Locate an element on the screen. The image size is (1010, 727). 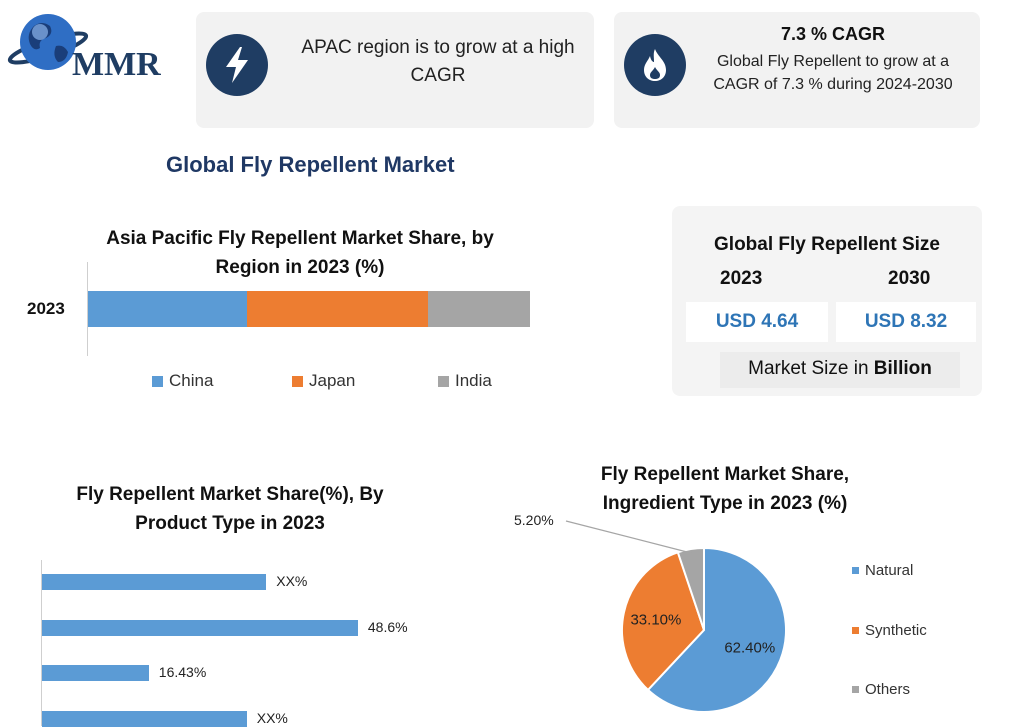
legend-item-india: India is located at coordinates (465, 381).